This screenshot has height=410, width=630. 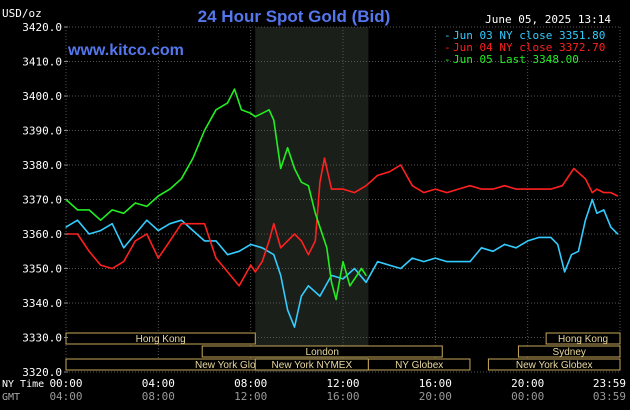 I want to click on y-tick-label: 3340.0, so click(x=42, y=303).